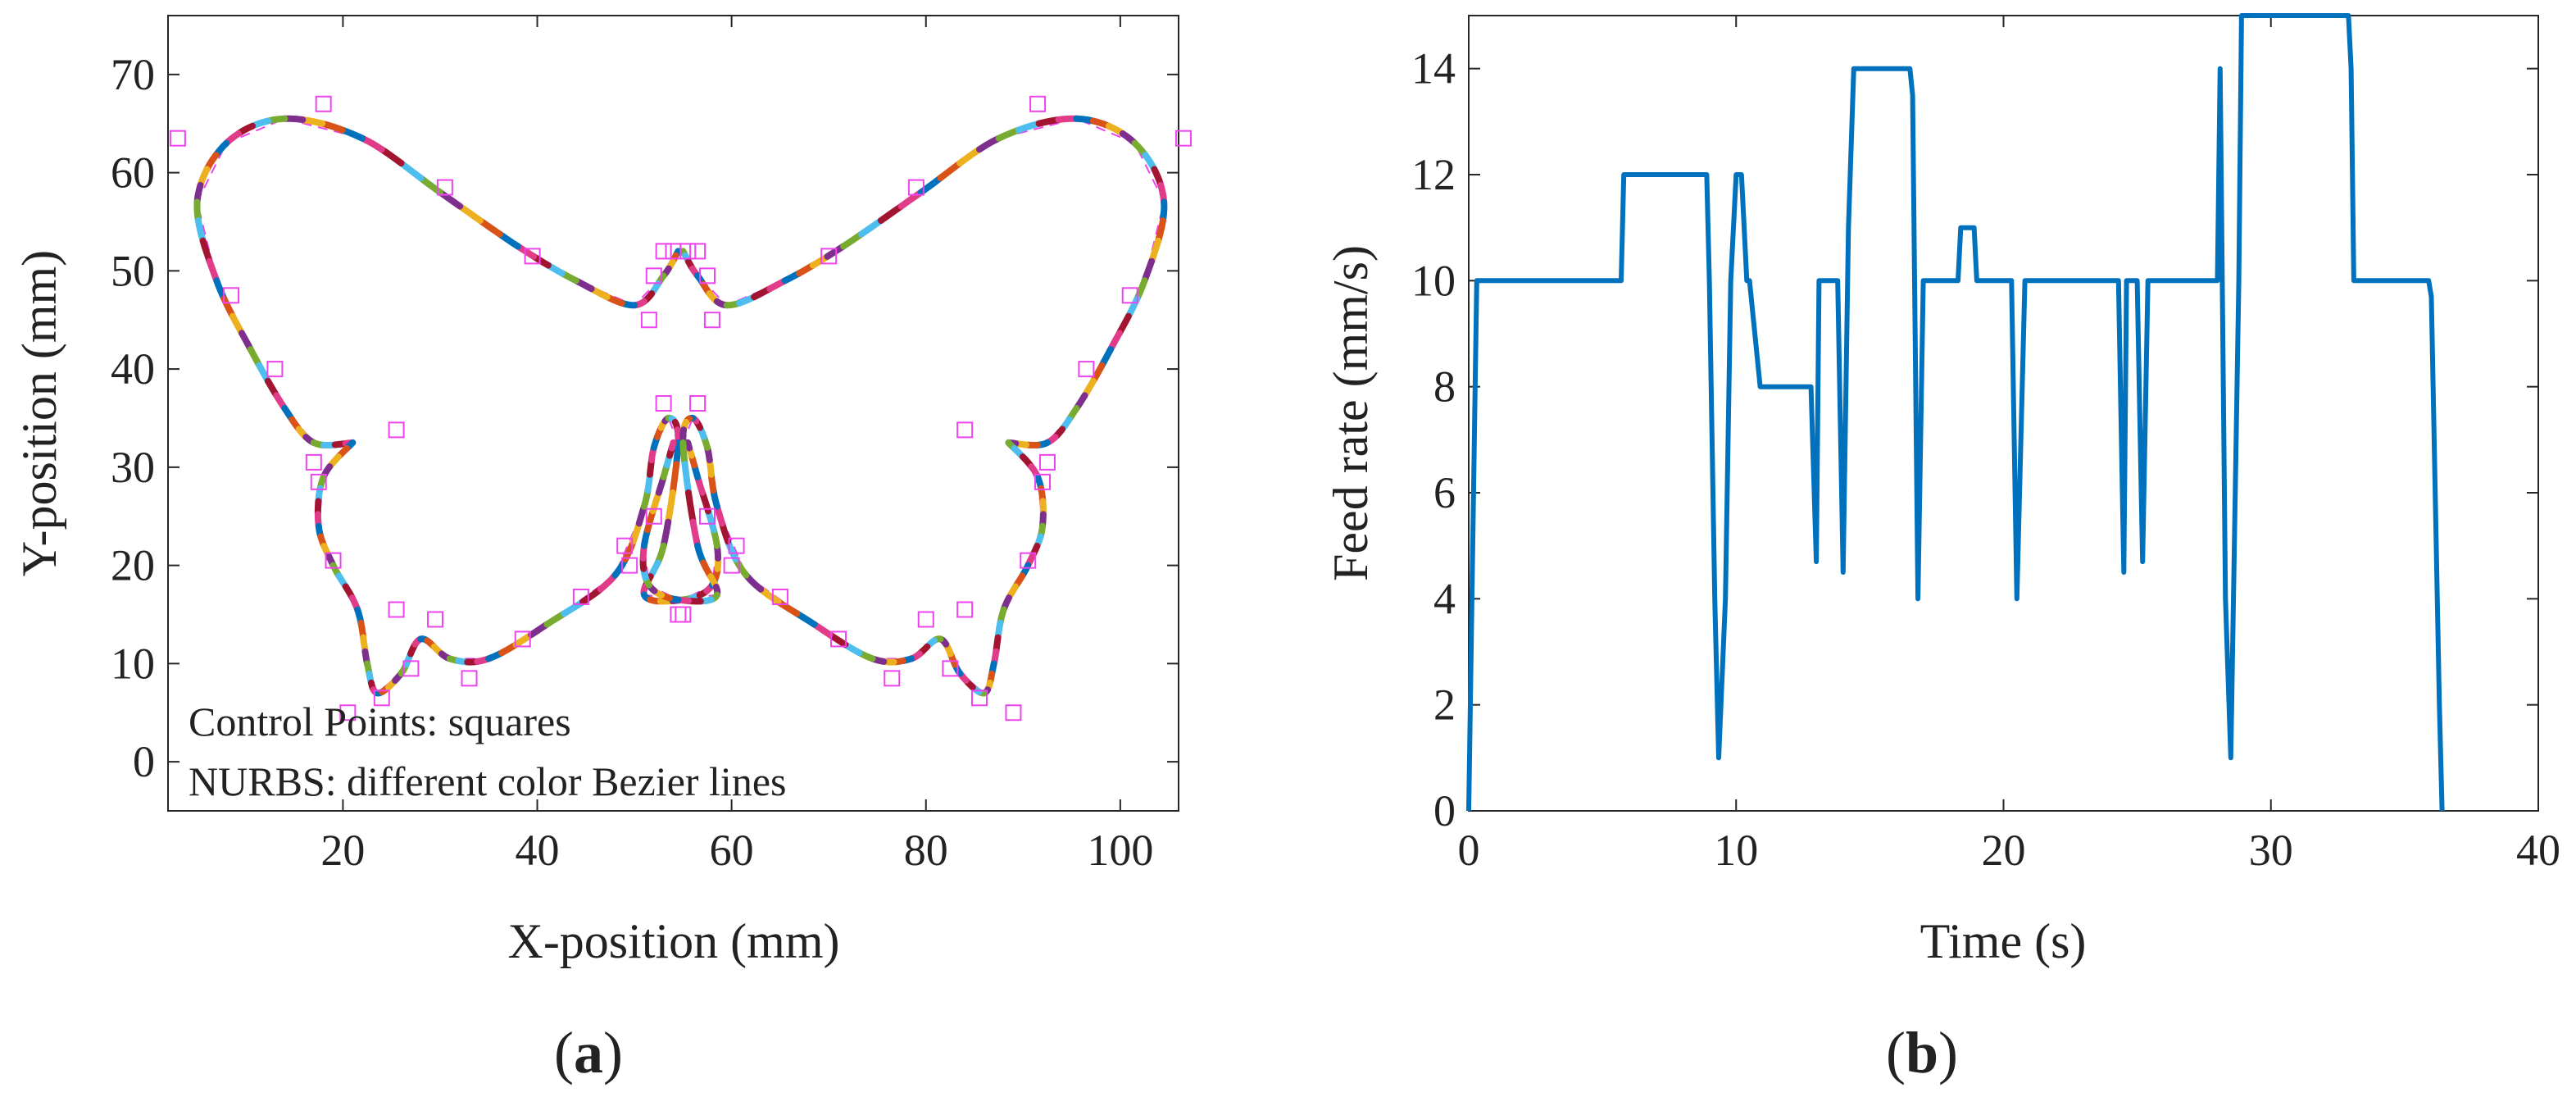  What do you see at coordinates (133, 566) in the screenshot?
I see `y-tick-label: 20` at bounding box center [133, 566].